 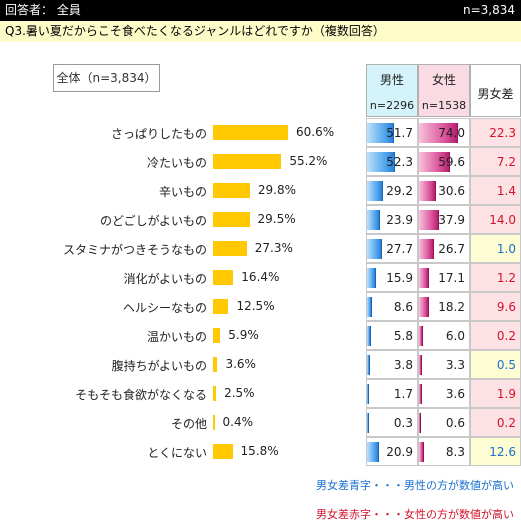 I want to click on male-cell: 5.8, so click(x=392, y=335).